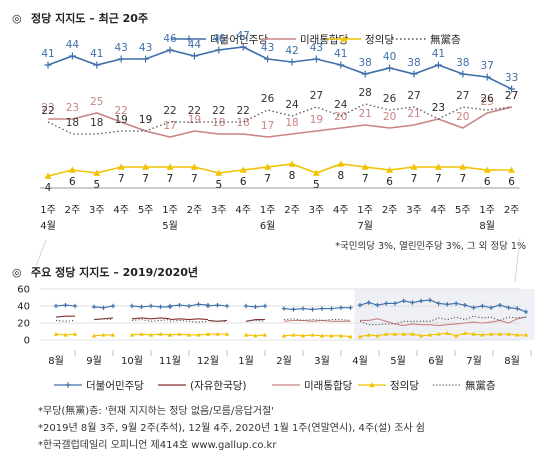  Describe the element at coordinates (365, 114) in the screenshot. I see `data-label-mirae-13: 21` at that location.